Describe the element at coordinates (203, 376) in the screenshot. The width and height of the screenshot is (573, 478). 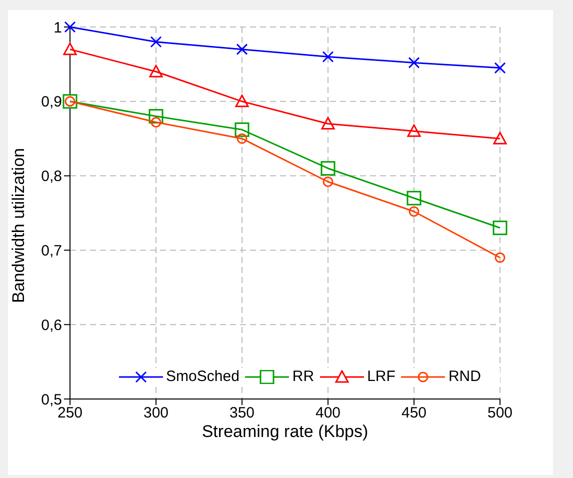
I see `legend-label: SmoSched` at that location.